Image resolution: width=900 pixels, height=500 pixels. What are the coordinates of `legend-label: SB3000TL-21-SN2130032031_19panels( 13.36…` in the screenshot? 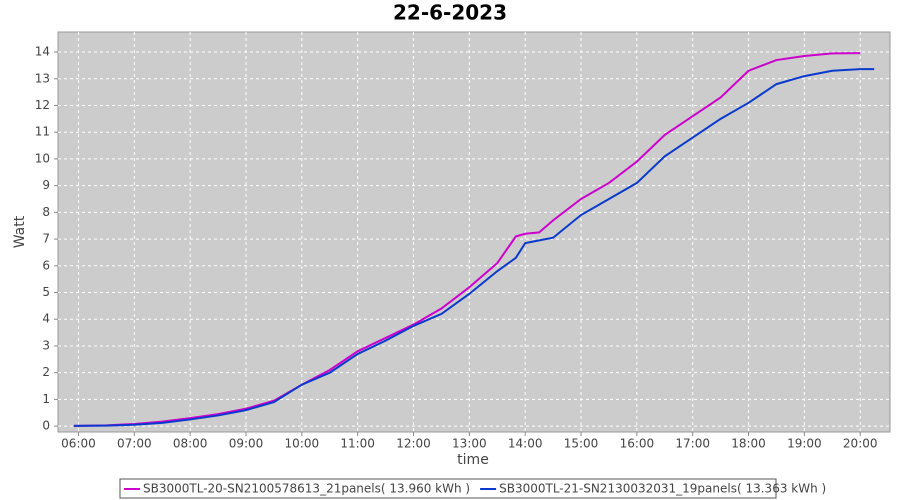 It's located at (662, 489).